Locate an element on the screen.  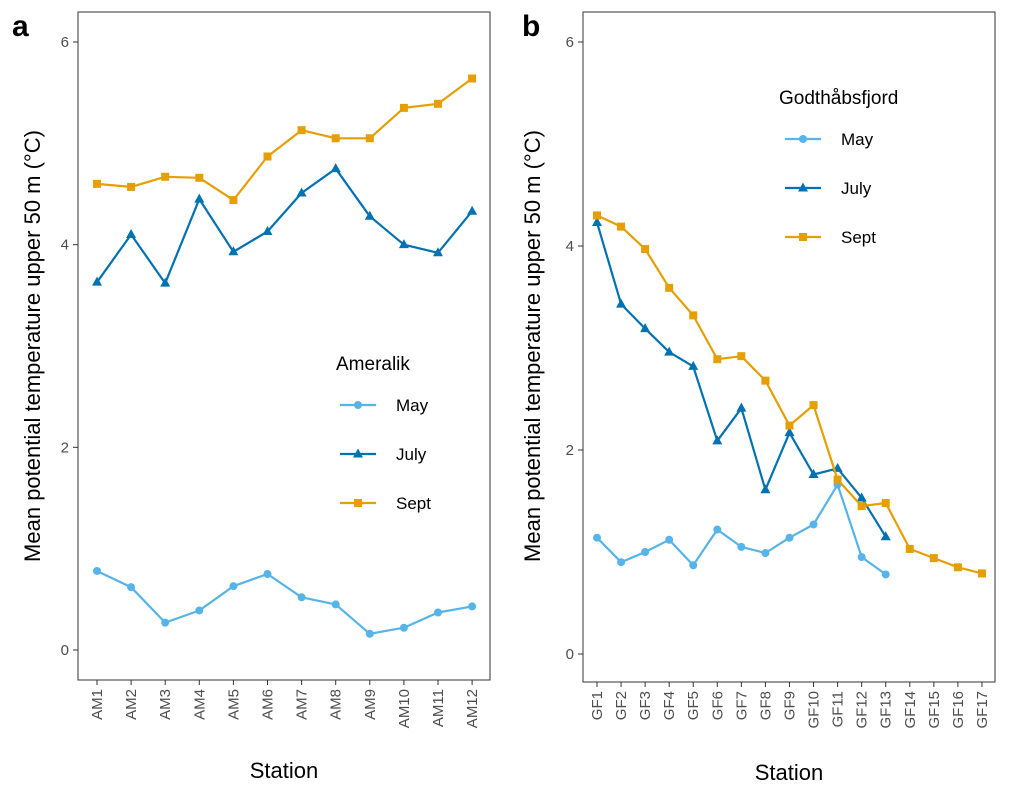
x-tick-label: GF16 is located at coordinates (958, 710).